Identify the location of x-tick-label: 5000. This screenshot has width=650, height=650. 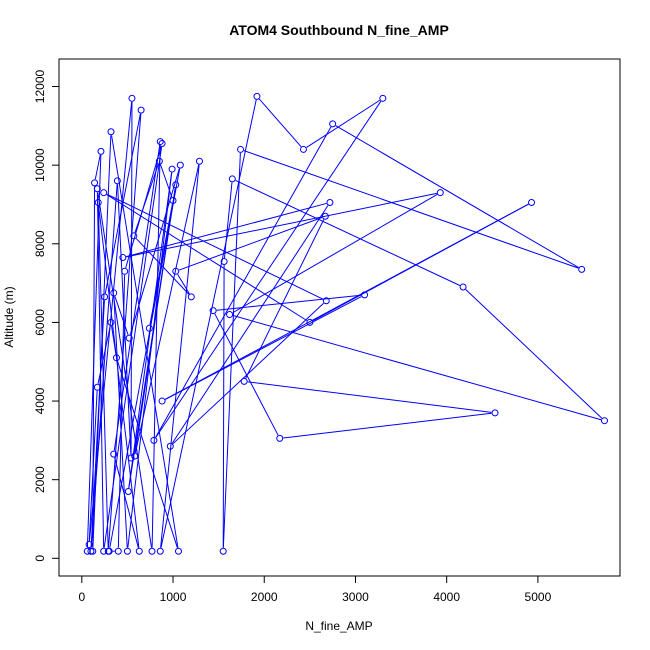
(538, 597).